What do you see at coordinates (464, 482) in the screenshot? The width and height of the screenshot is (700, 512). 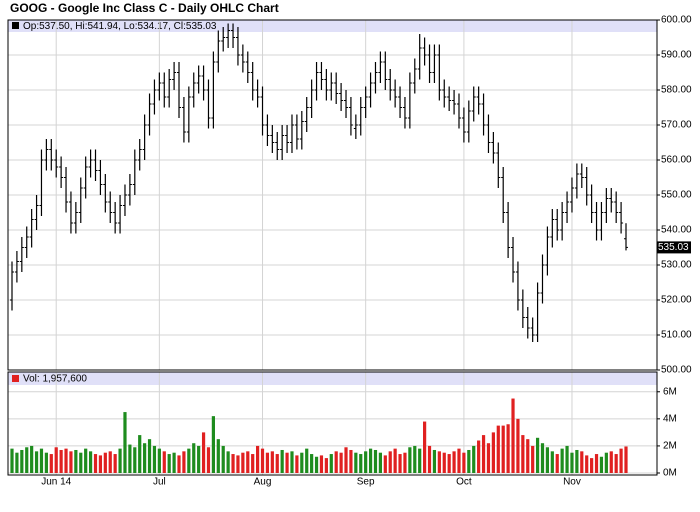 I see `x-tick-label: Oct` at bounding box center [464, 482].